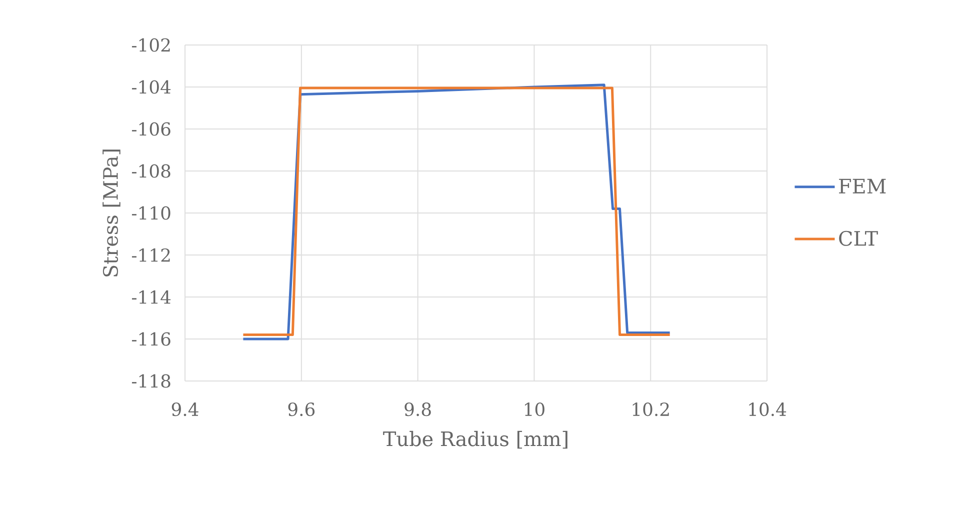 This screenshot has height=530, width=979. Describe the element at coordinates (185, 409) in the screenshot. I see `x-tick-label: 9.4` at that location.